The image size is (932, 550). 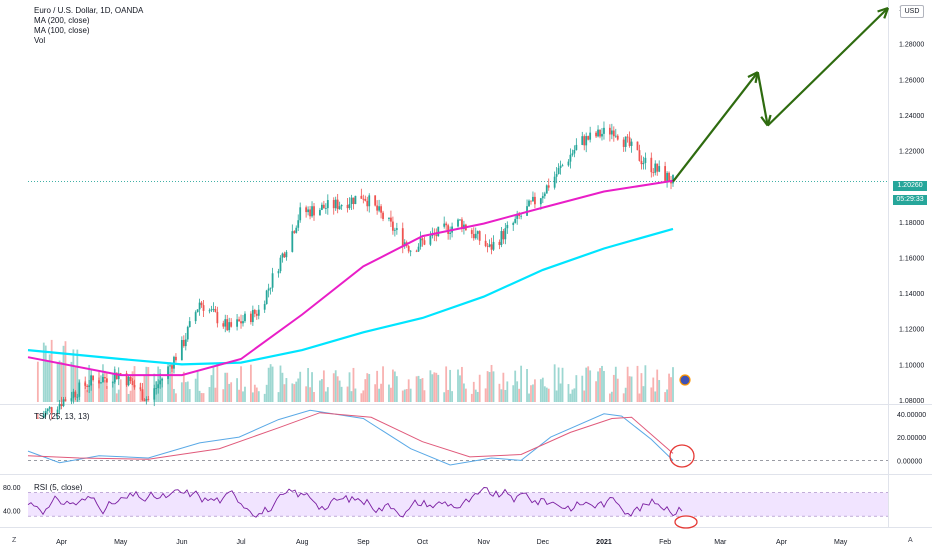 I want to click on time-axis-label: Nov, so click(x=483, y=542).